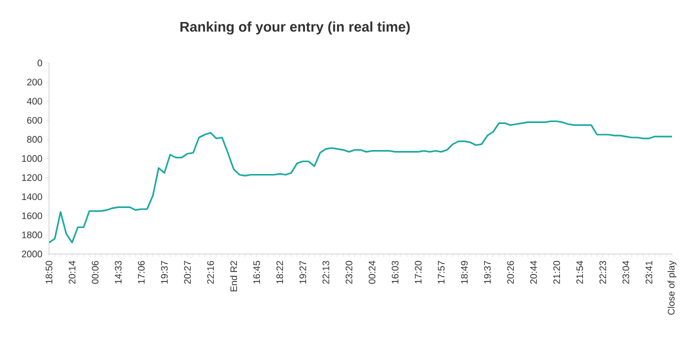 This screenshot has height=350, width=699. What do you see at coordinates (602, 272) in the screenshot?
I see `x-tick-label: 22:23` at bounding box center [602, 272].